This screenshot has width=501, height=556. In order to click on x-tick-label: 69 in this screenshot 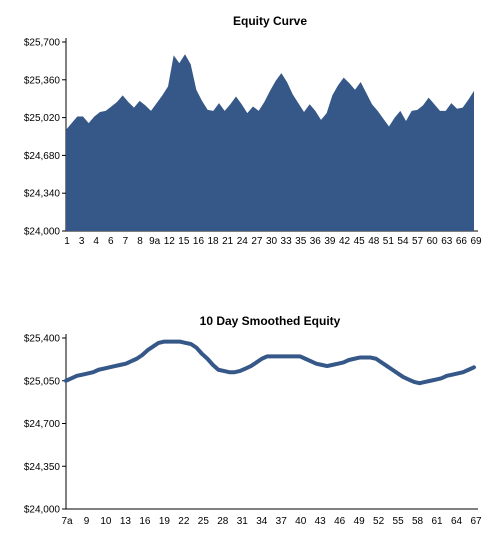, I will do `click(476, 241)`.